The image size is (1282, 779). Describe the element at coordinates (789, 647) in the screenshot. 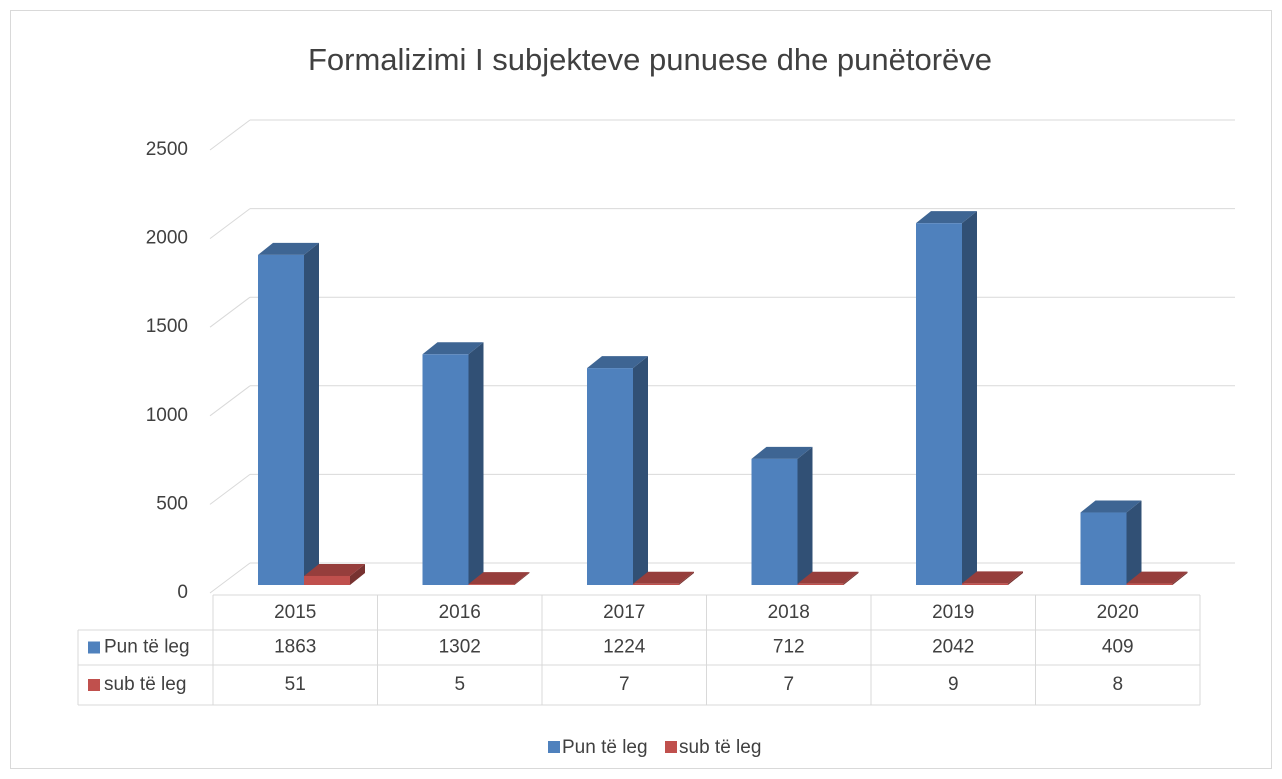

I see `table-value: 712` at that location.